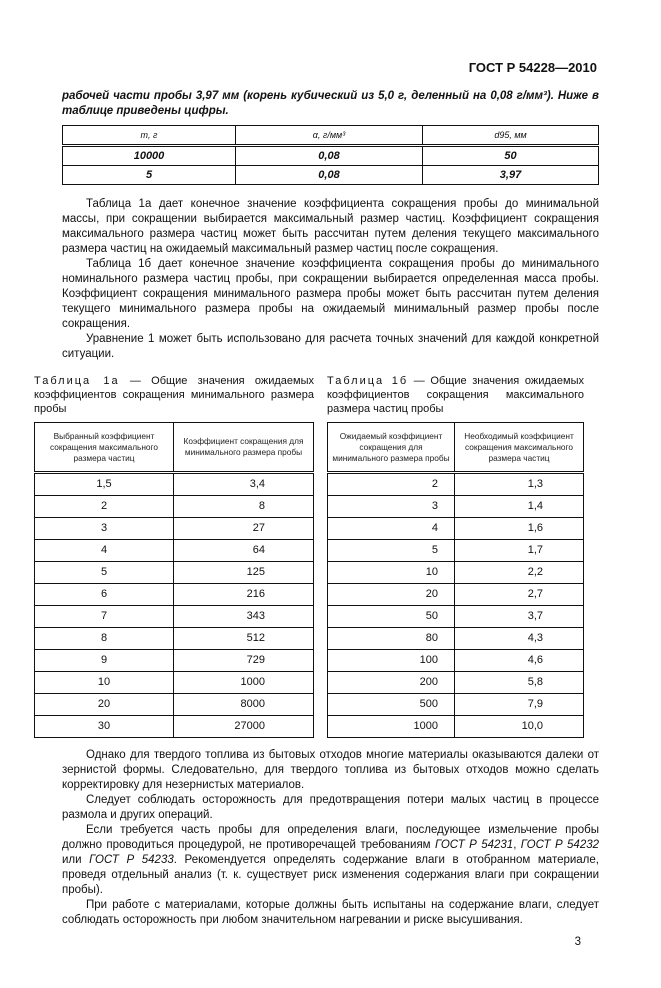  I want to click on table-row: 1,5 3,4, so click(174, 484).